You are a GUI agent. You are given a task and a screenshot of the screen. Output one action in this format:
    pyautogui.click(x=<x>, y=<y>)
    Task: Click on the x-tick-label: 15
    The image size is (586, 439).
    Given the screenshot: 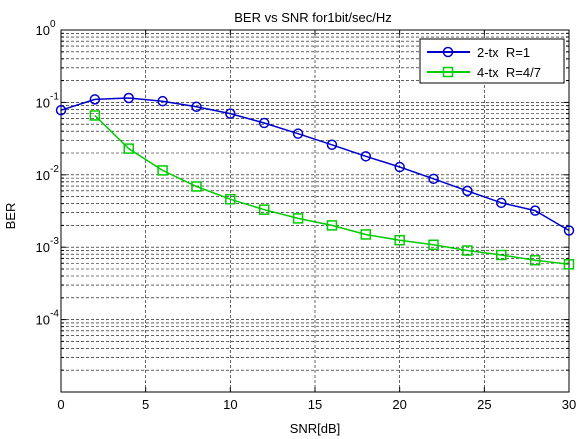 What is the action you would take?
    pyautogui.click(x=315, y=404)
    